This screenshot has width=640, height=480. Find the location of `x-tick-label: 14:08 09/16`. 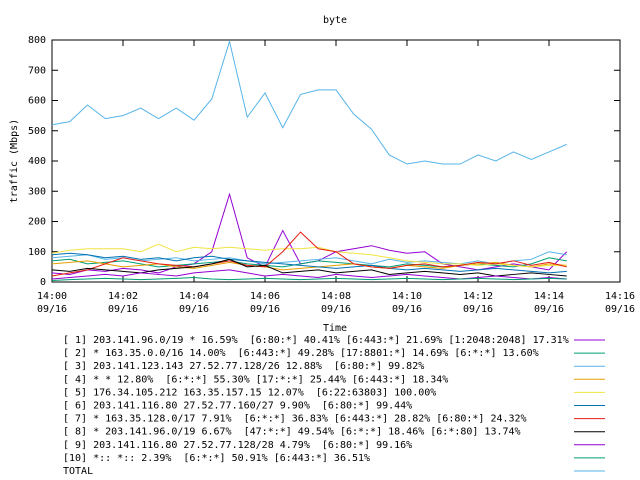

x-tick-label: 14:08 09/16 is located at coordinates (336, 303).